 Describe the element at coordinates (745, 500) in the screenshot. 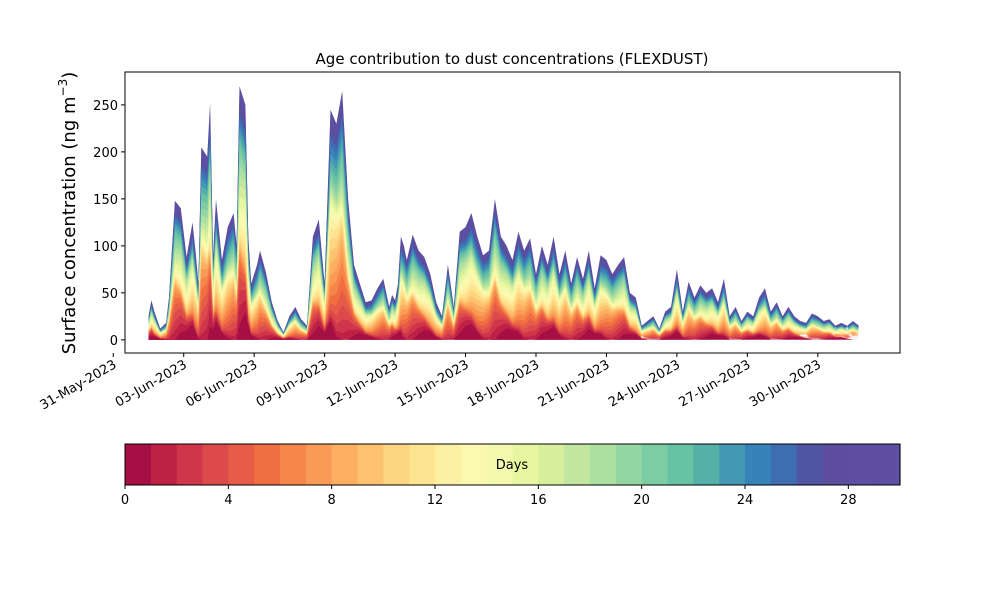

I see `colorbar-tick-label: 24` at that location.